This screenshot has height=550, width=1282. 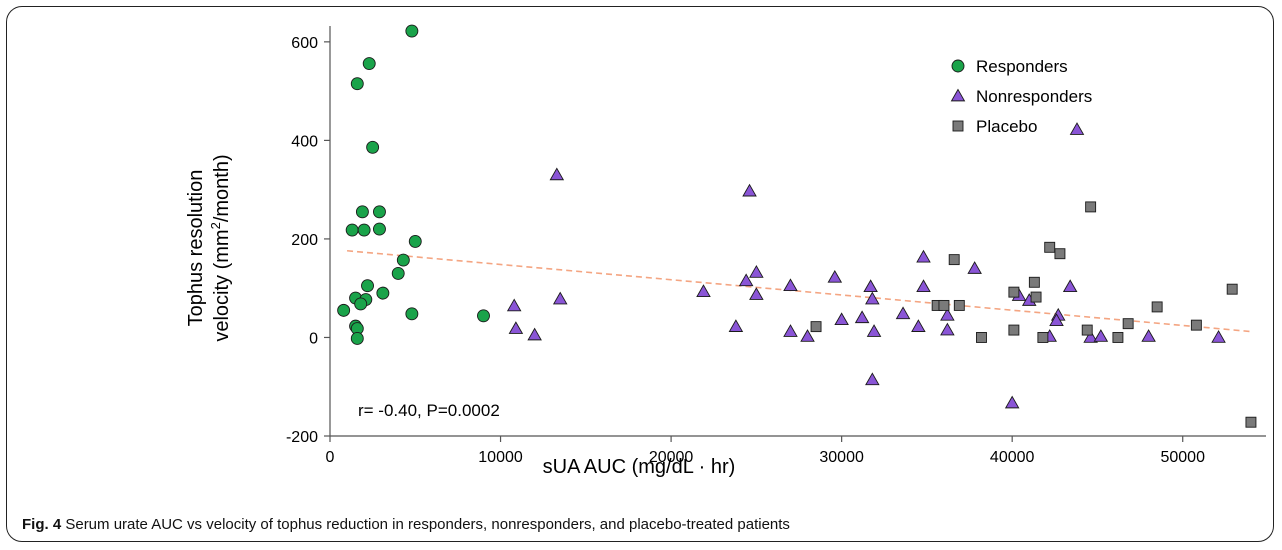 What do you see at coordinates (671, 457) in the screenshot?
I see `x-tick-label: 20000` at bounding box center [671, 457].